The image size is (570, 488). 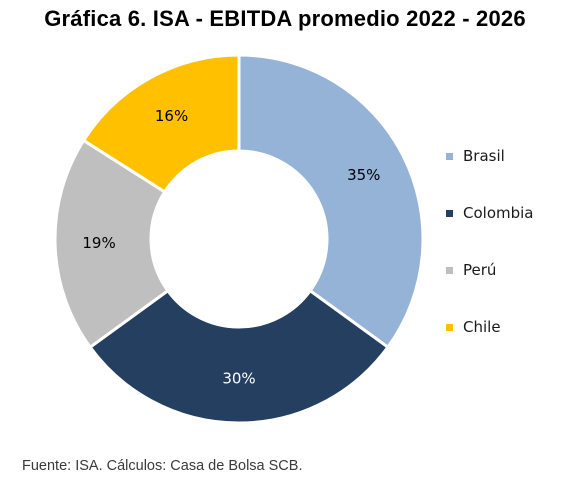 What do you see at coordinates (482, 327) in the screenshot?
I see `legend-label: Chile` at bounding box center [482, 327].